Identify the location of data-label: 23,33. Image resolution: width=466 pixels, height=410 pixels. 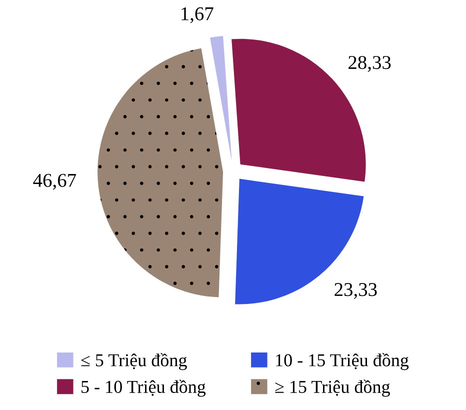
(355, 291).